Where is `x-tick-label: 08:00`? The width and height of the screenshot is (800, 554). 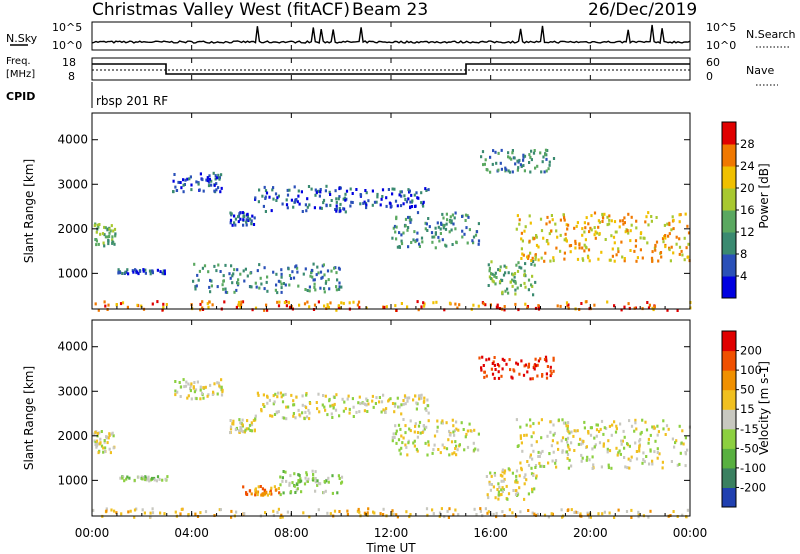
x-tick-label: 08:00 is located at coordinates (291, 533).